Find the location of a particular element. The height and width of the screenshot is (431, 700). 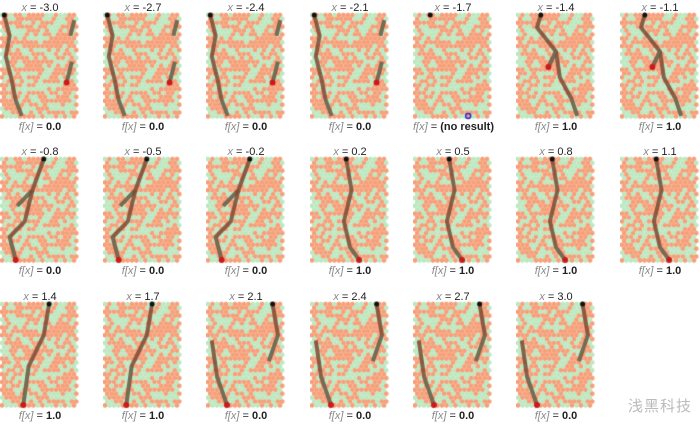

panel-title: x = -2.7 is located at coordinates (143, 8).